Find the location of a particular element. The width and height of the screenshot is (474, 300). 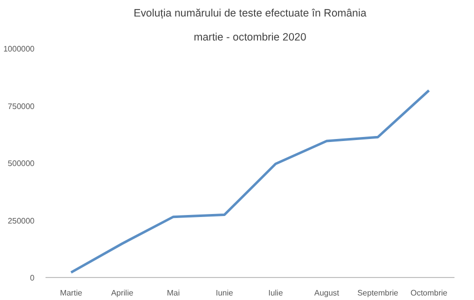

x-tick-label: Mai is located at coordinates (173, 293).